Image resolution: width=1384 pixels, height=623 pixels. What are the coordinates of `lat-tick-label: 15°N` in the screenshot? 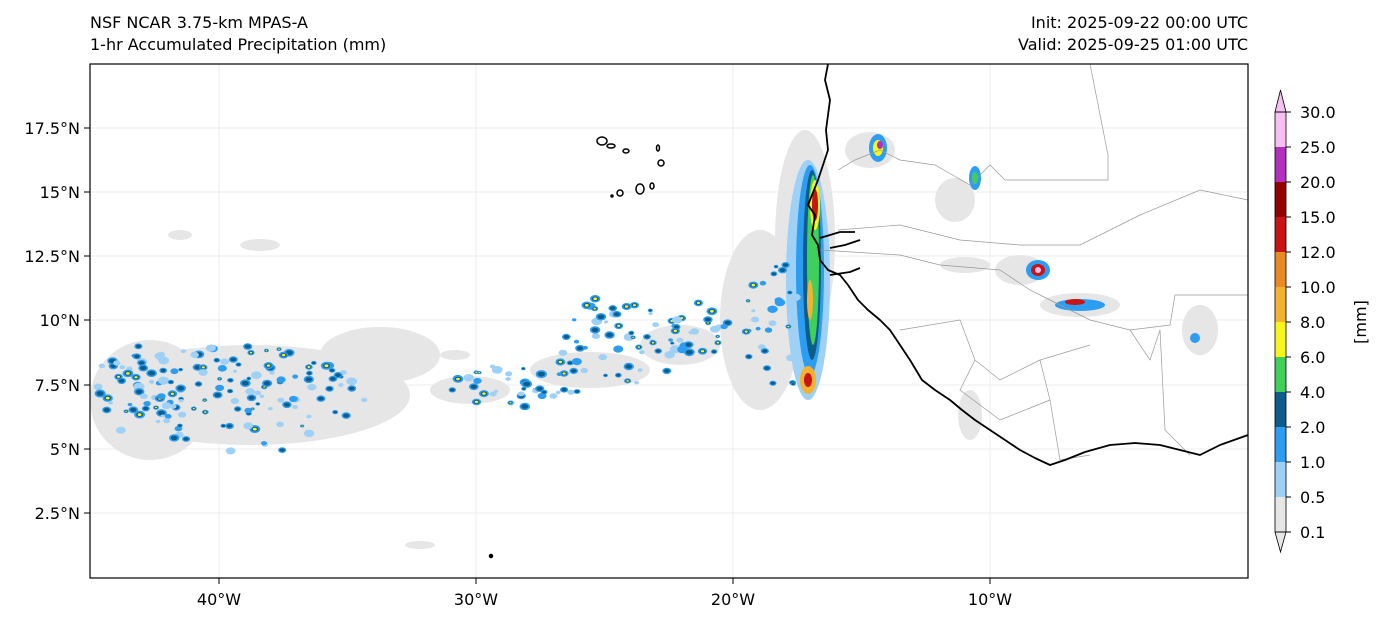 It's located at (60, 192).